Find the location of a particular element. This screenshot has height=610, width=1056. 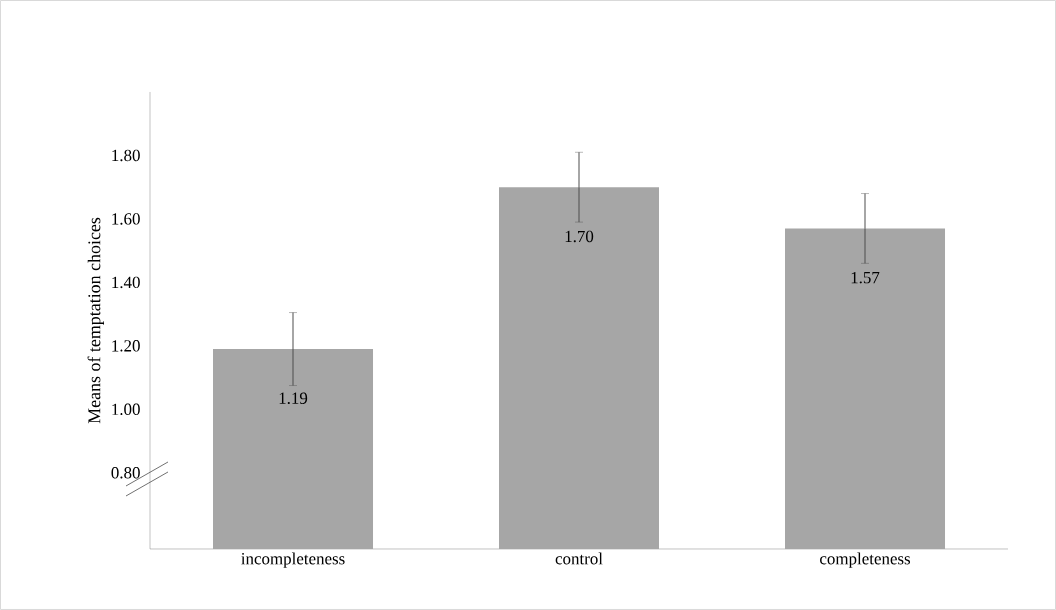

y-tick-label: 0.80 is located at coordinates (125, 473).